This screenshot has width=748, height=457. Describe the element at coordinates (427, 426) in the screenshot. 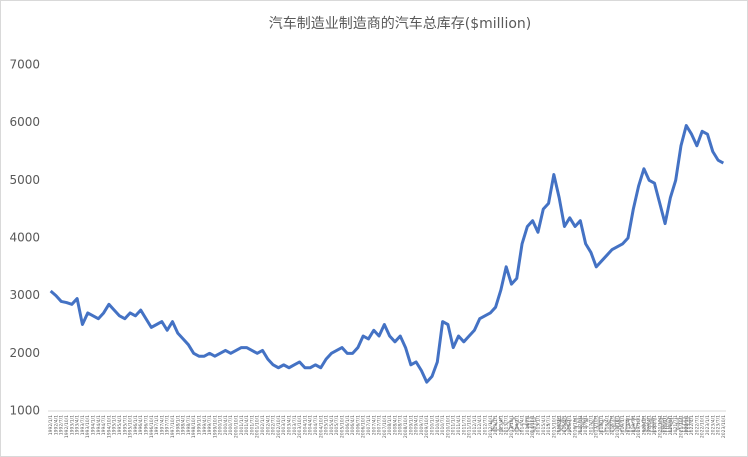

I see `x-tick-label: 2009/10/1` at that location.